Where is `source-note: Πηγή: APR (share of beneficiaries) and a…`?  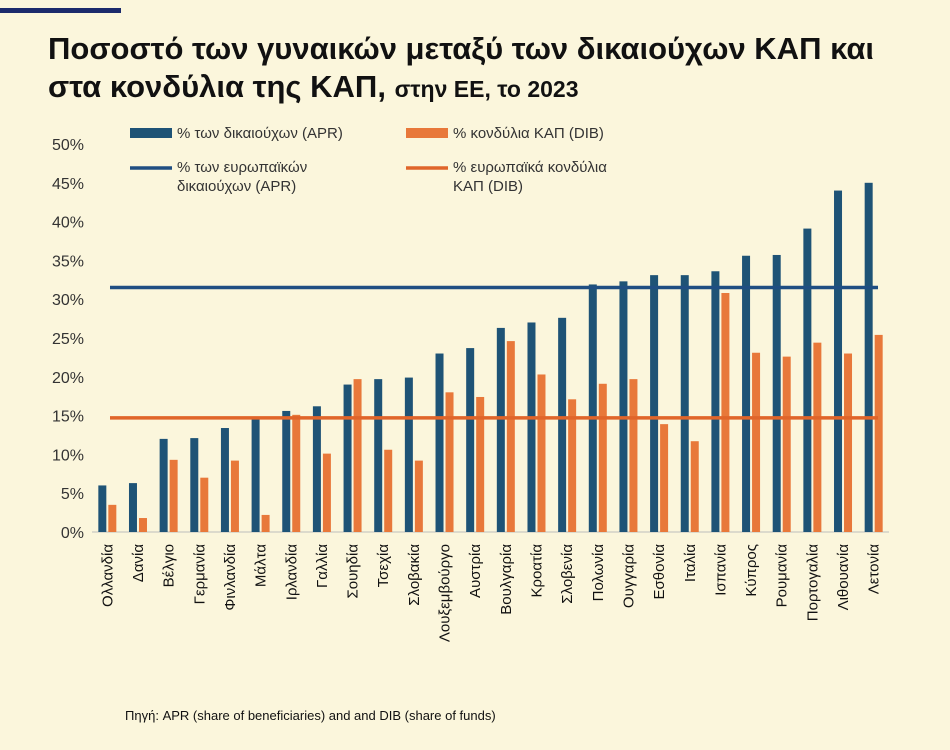 source-note: Πηγή: APR (share of beneficiaries) and a… is located at coordinates (310, 715).